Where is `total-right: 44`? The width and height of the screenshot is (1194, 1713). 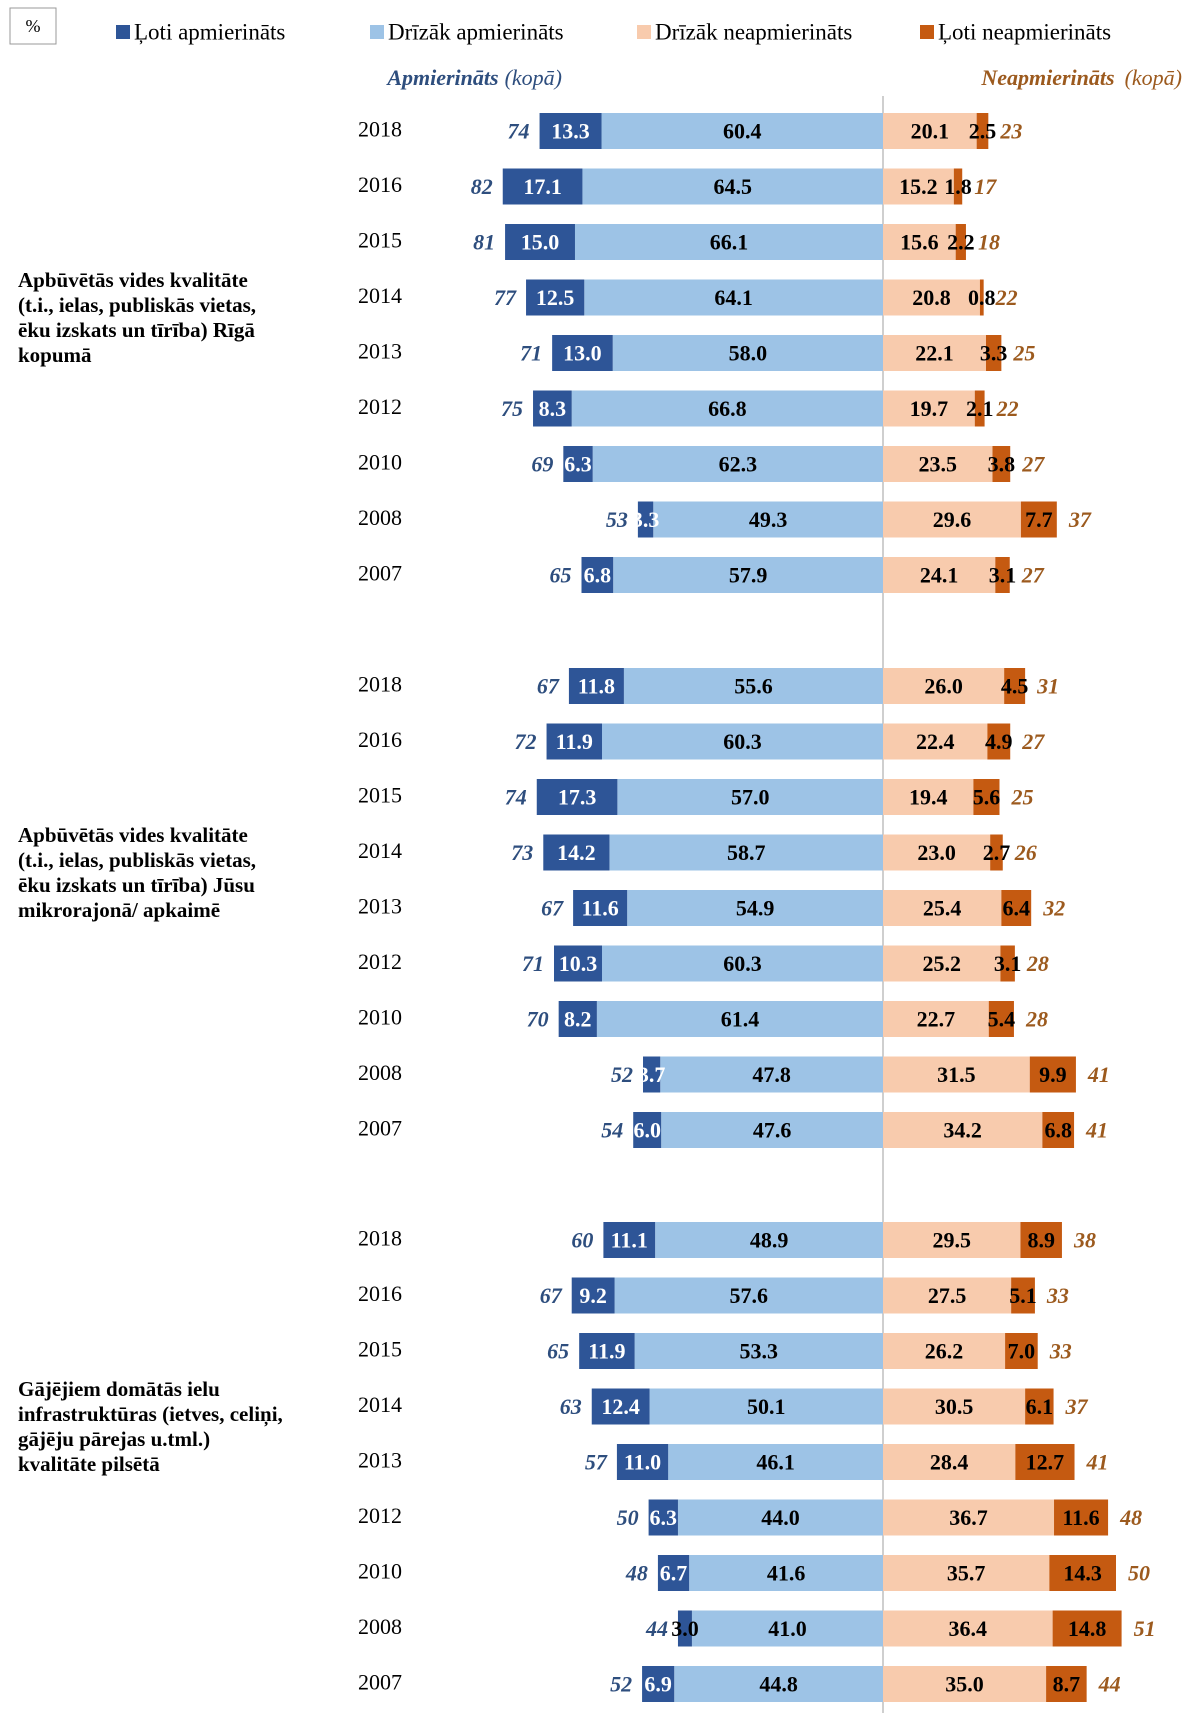 total-right: 44 is located at coordinates (1109, 1684).